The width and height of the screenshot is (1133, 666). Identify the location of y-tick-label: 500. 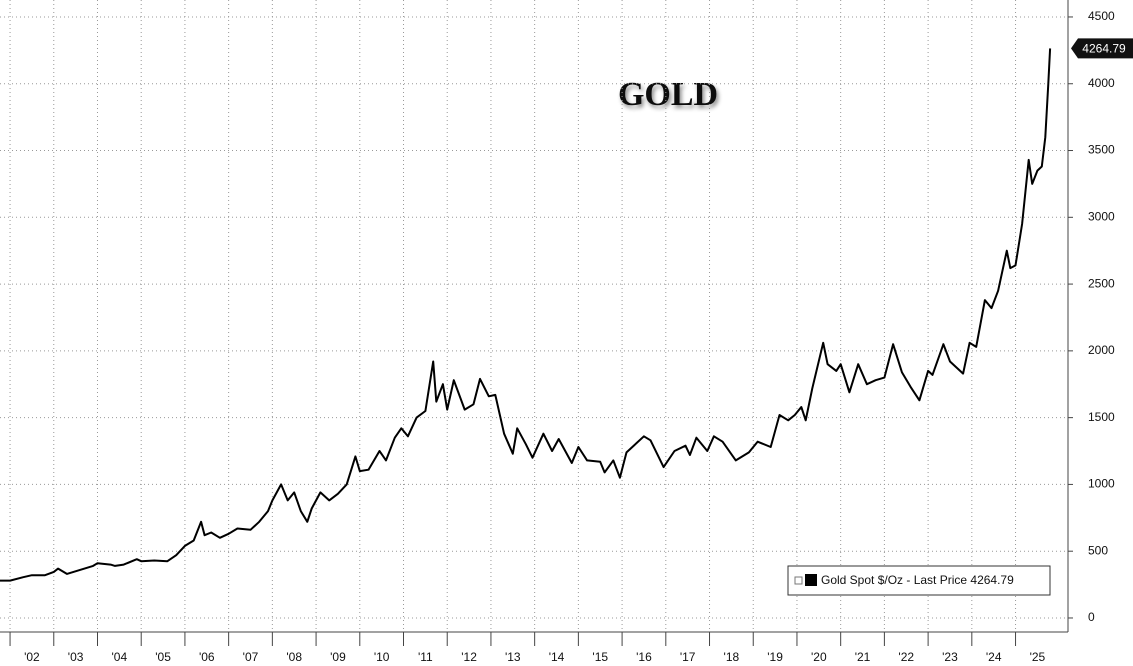
(1098, 550).